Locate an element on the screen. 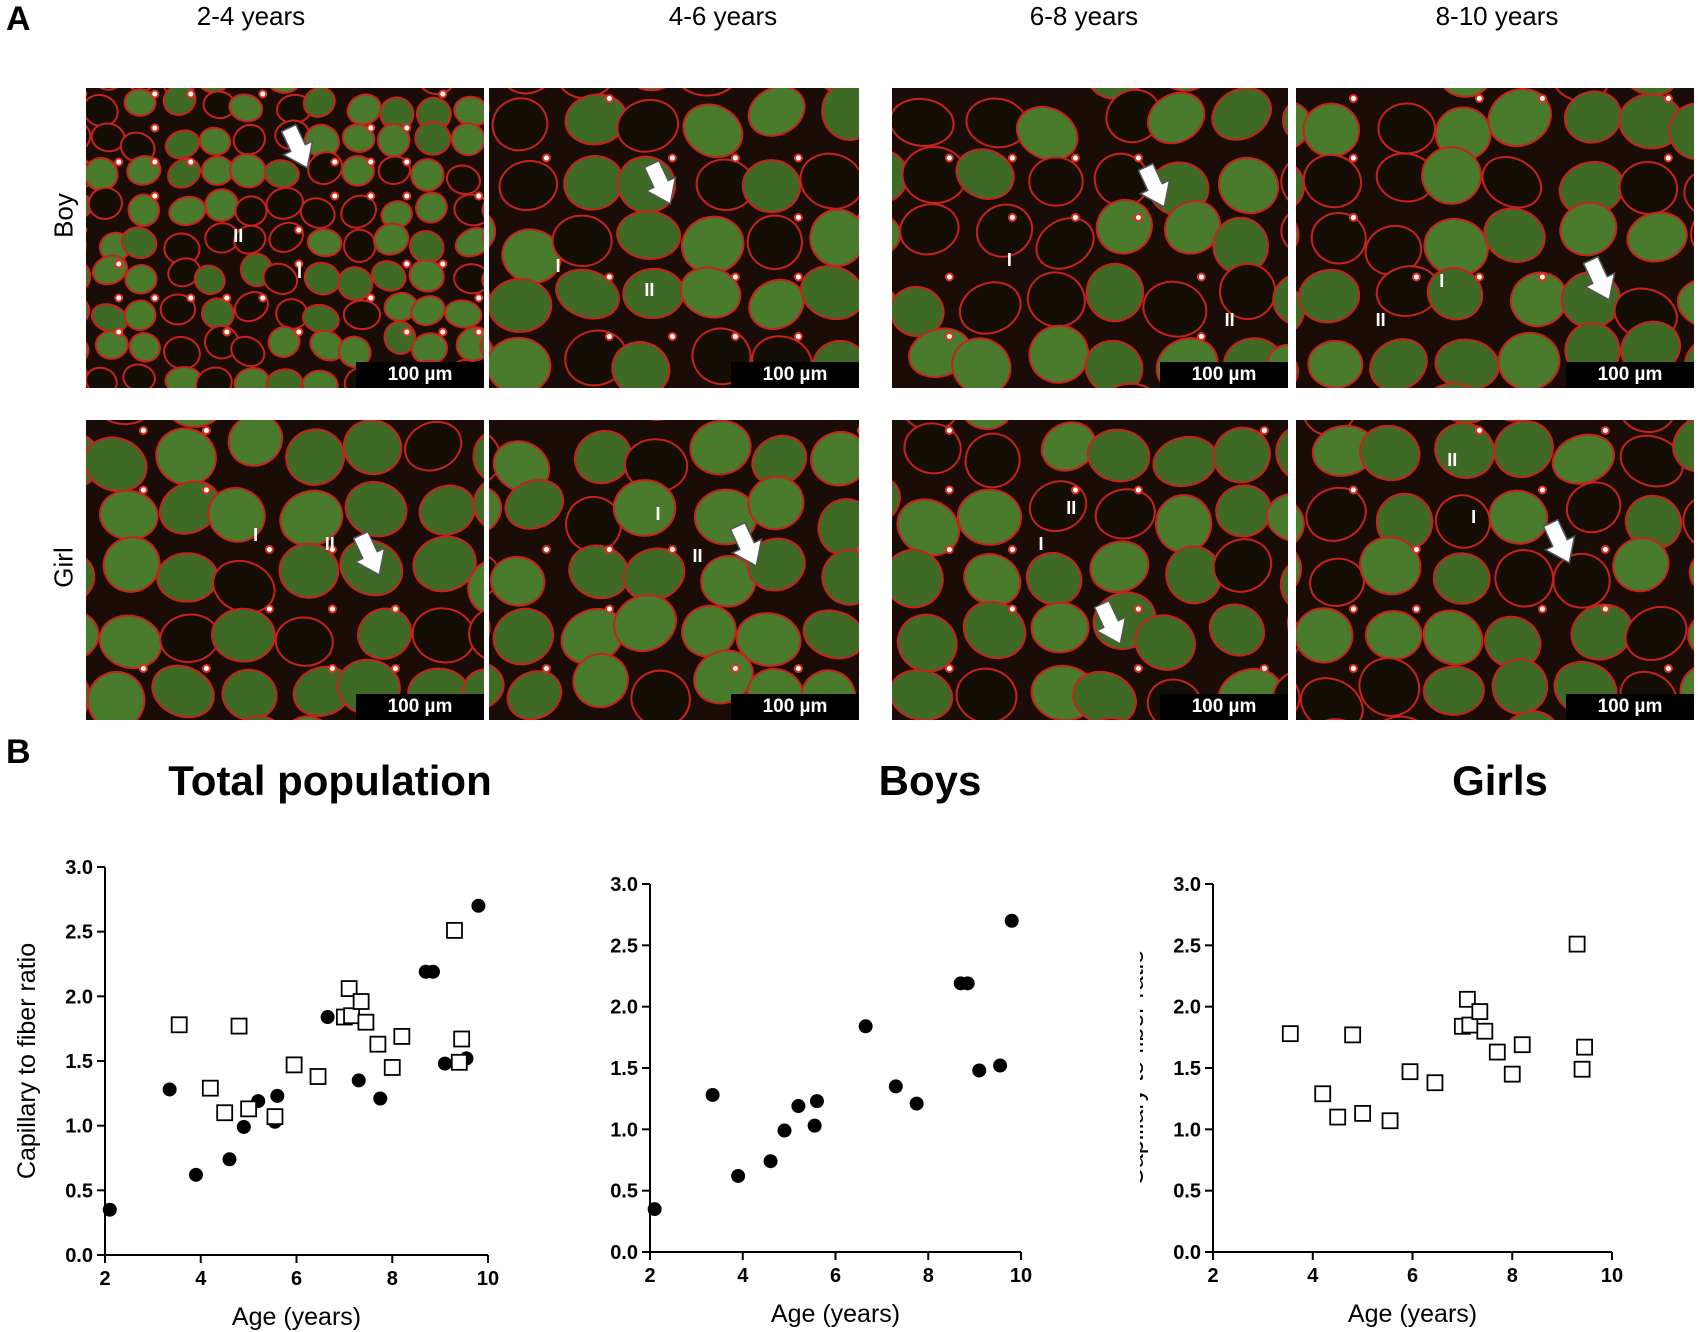 This screenshot has height=1332, width=1698. row-header-boy: Boy is located at coordinates (63, 215).